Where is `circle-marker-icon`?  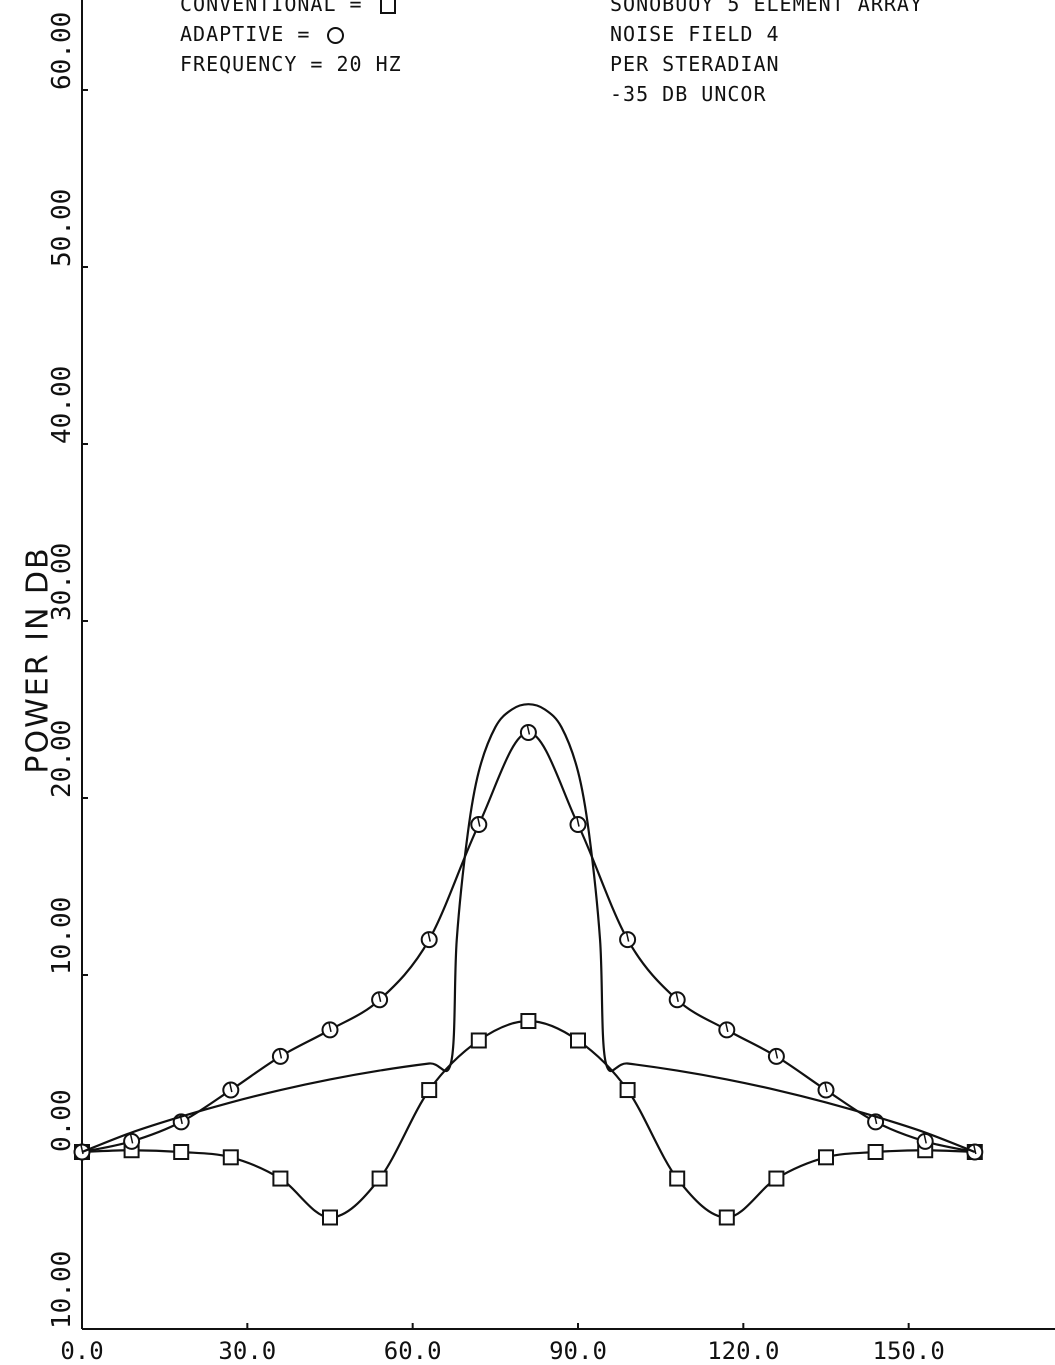
circle-marker-icon is located at coordinates (336, 35).